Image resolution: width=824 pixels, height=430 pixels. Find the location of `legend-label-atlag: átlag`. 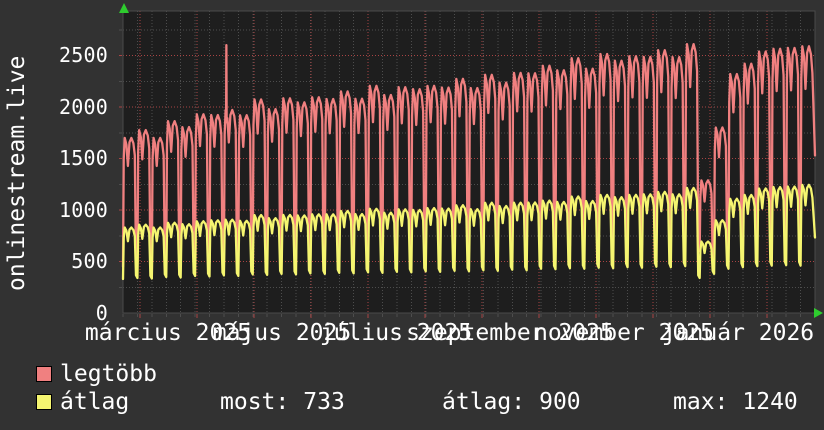

legend-label-atlag: átlag is located at coordinates (95, 402).